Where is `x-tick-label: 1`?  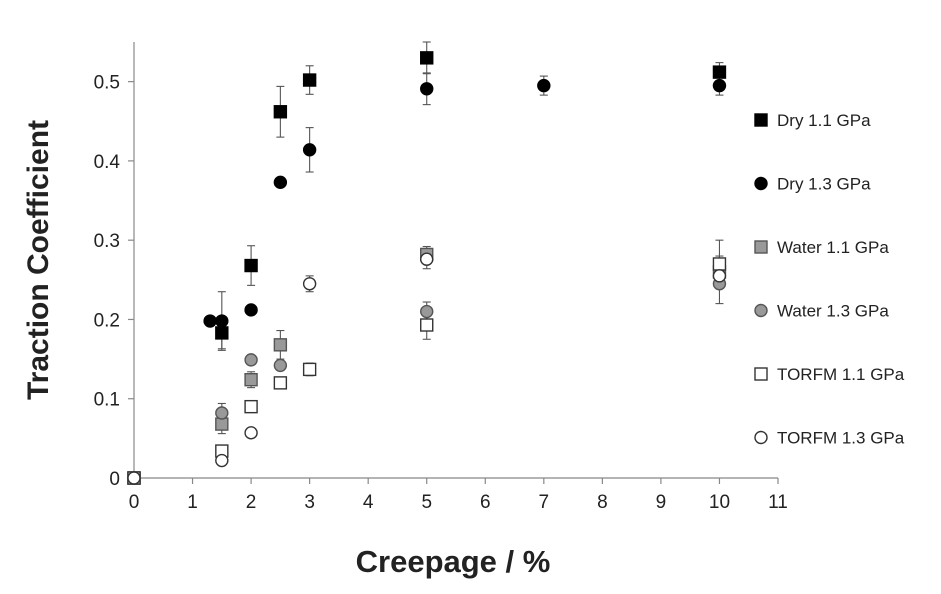 x-tick-label: 1 is located at coordinates (192, 502).